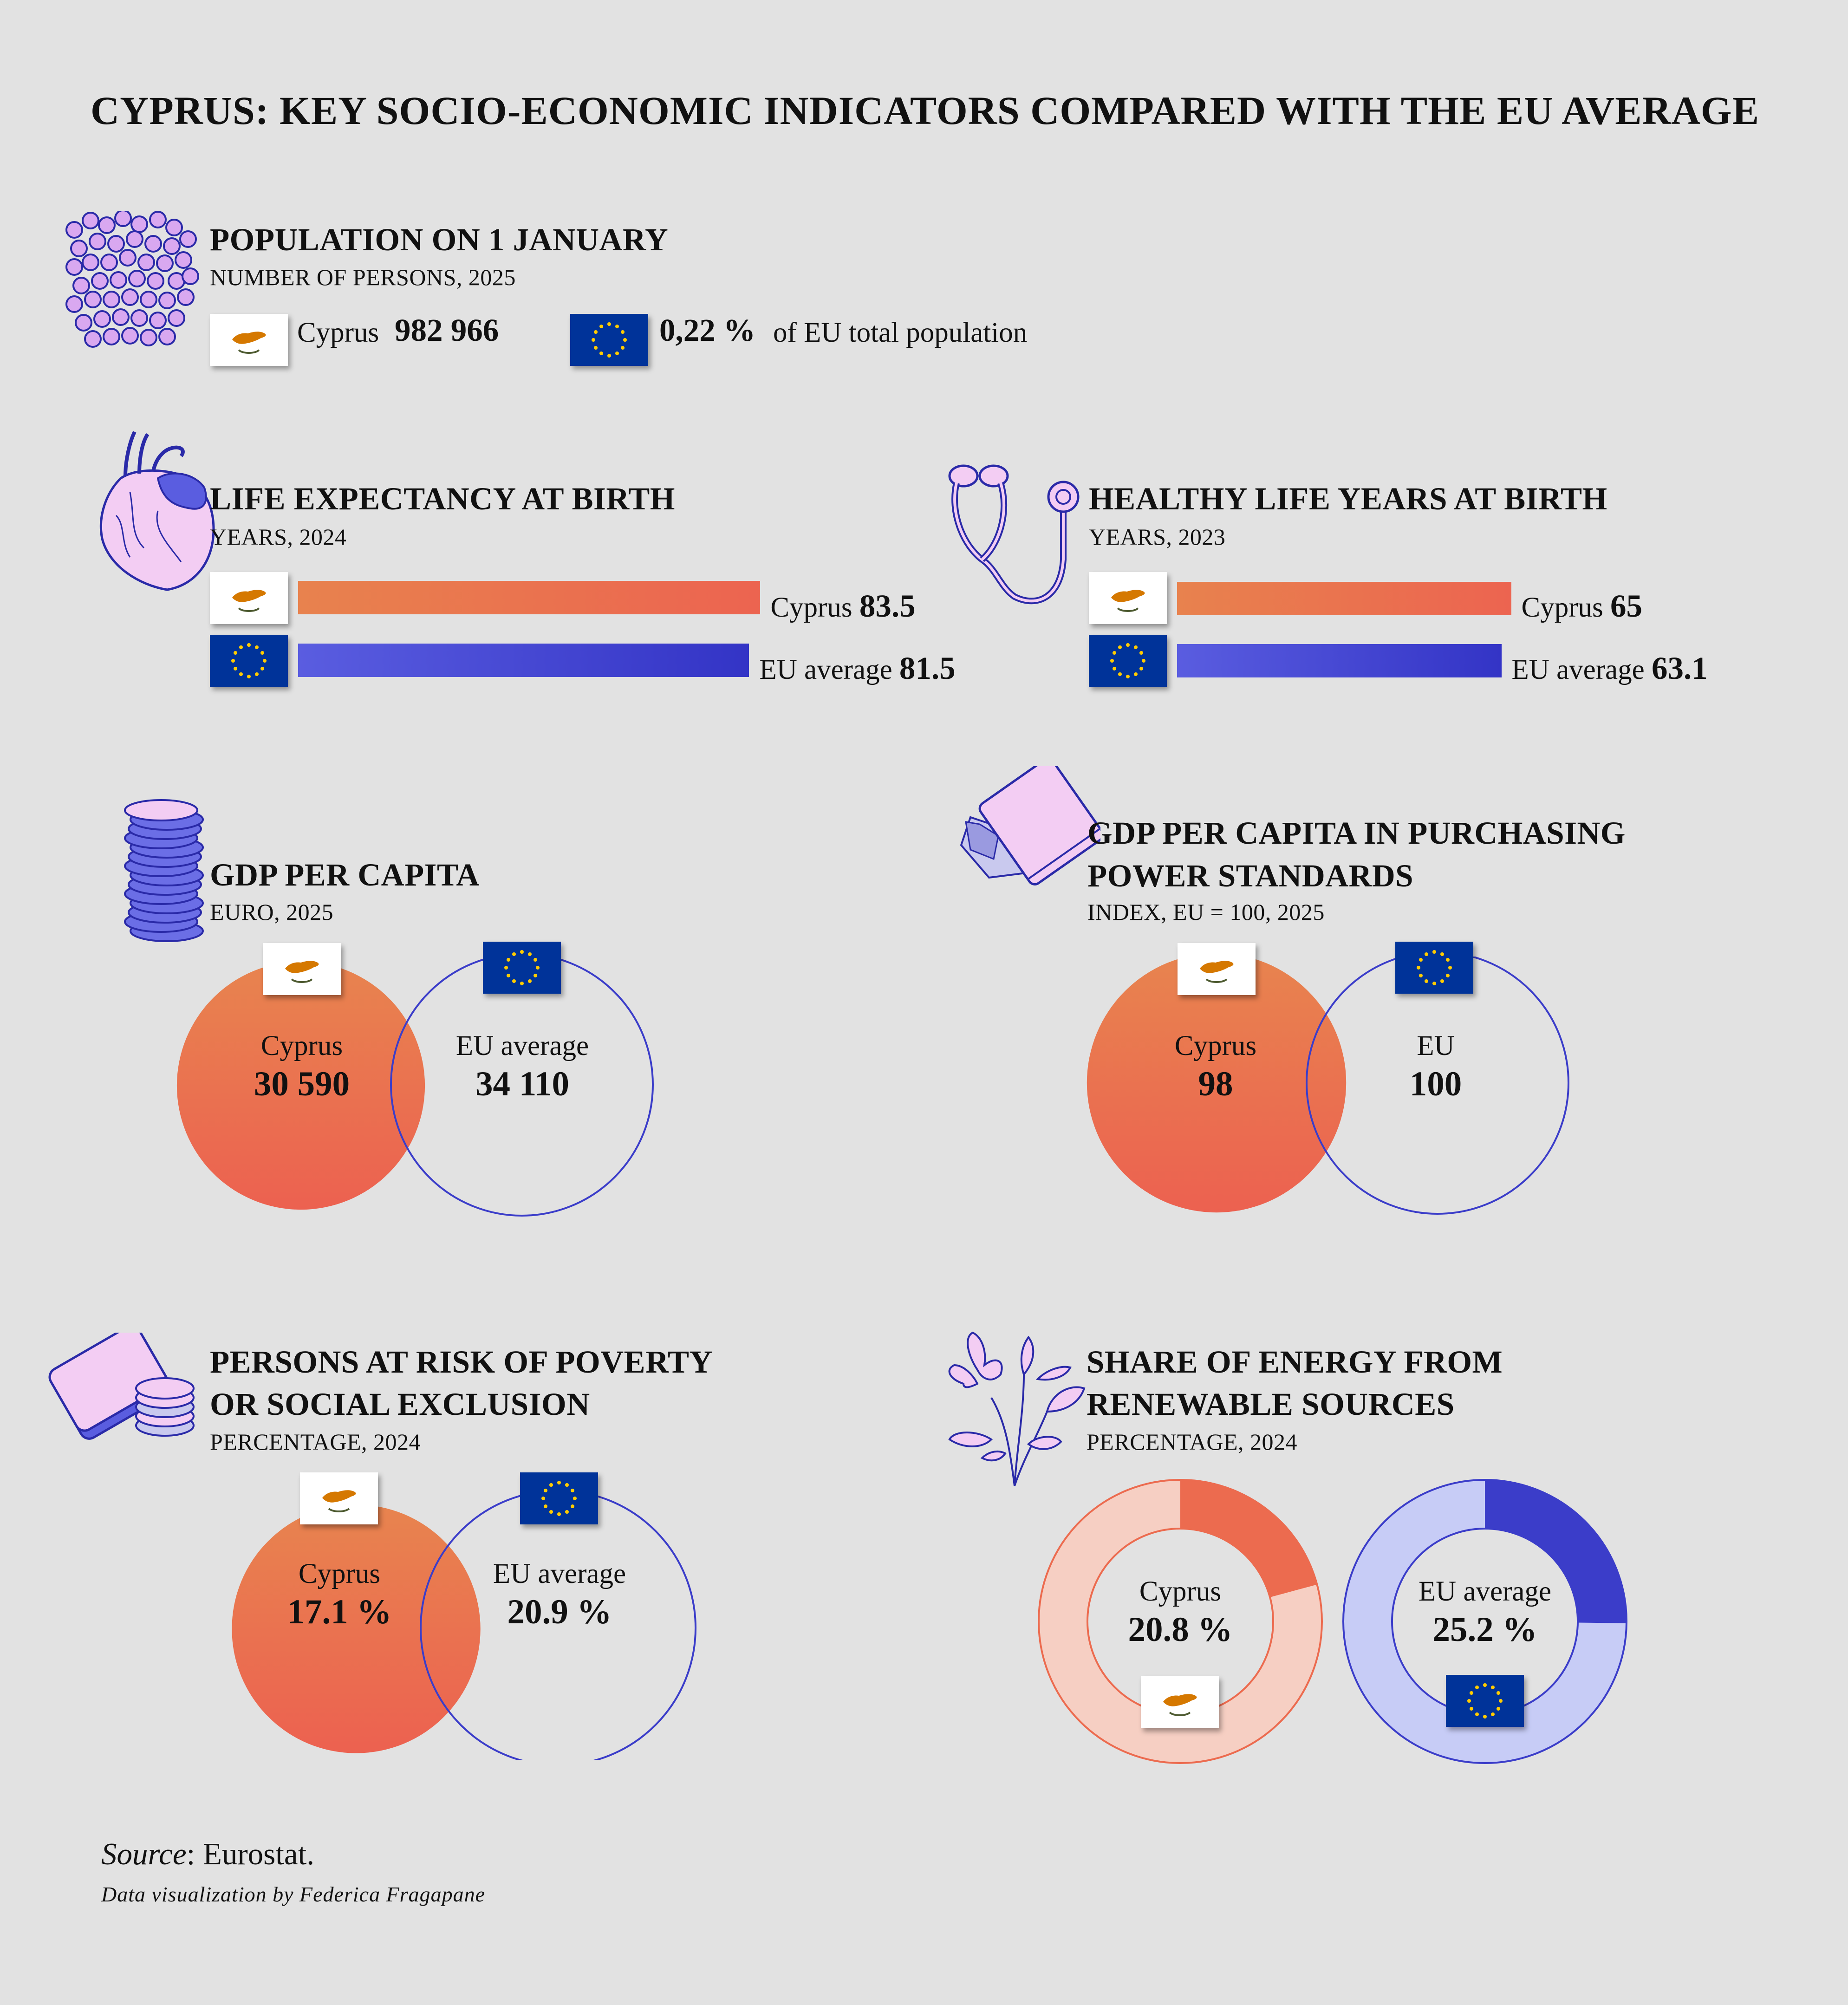 The width and height of the screenshot is (1848, 2005). Describe the element at coordinates (901, 332) in the screenshot. I see `population-eu-text: of EU total population` at that location.